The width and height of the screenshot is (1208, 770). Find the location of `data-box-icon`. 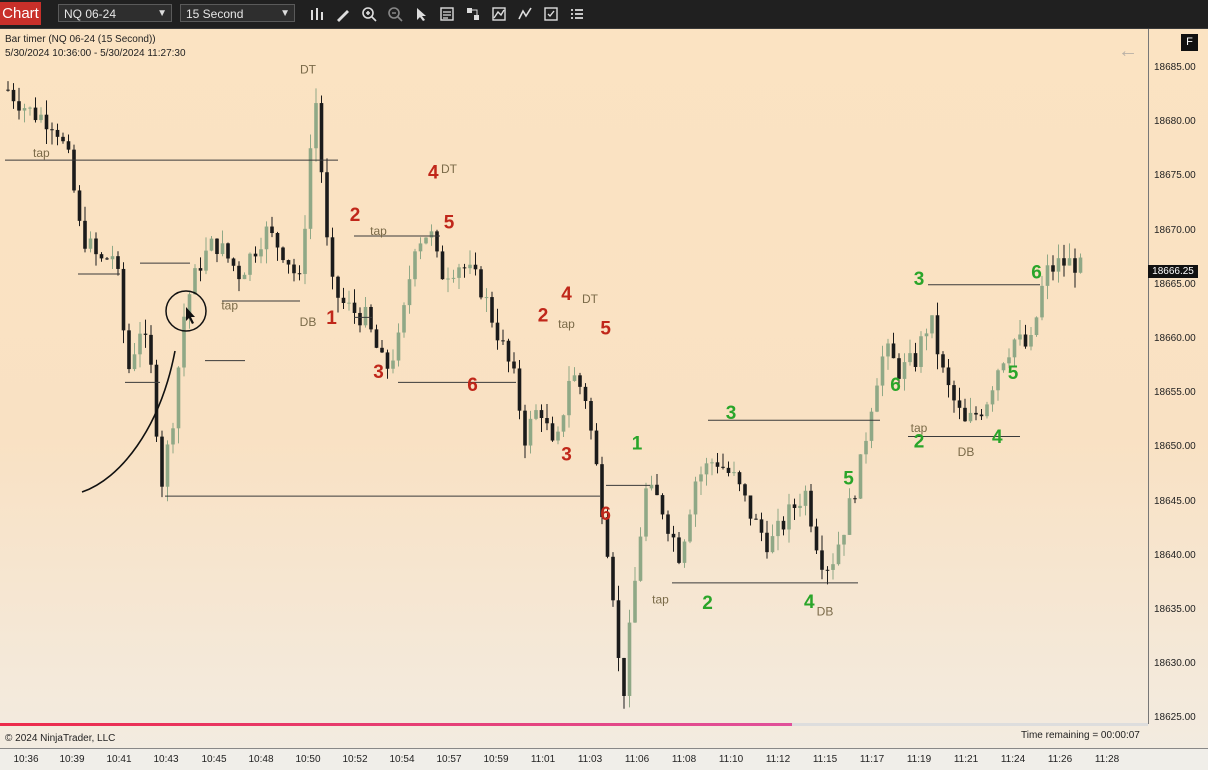

data-box-icon is located at coordinates (447, 14).